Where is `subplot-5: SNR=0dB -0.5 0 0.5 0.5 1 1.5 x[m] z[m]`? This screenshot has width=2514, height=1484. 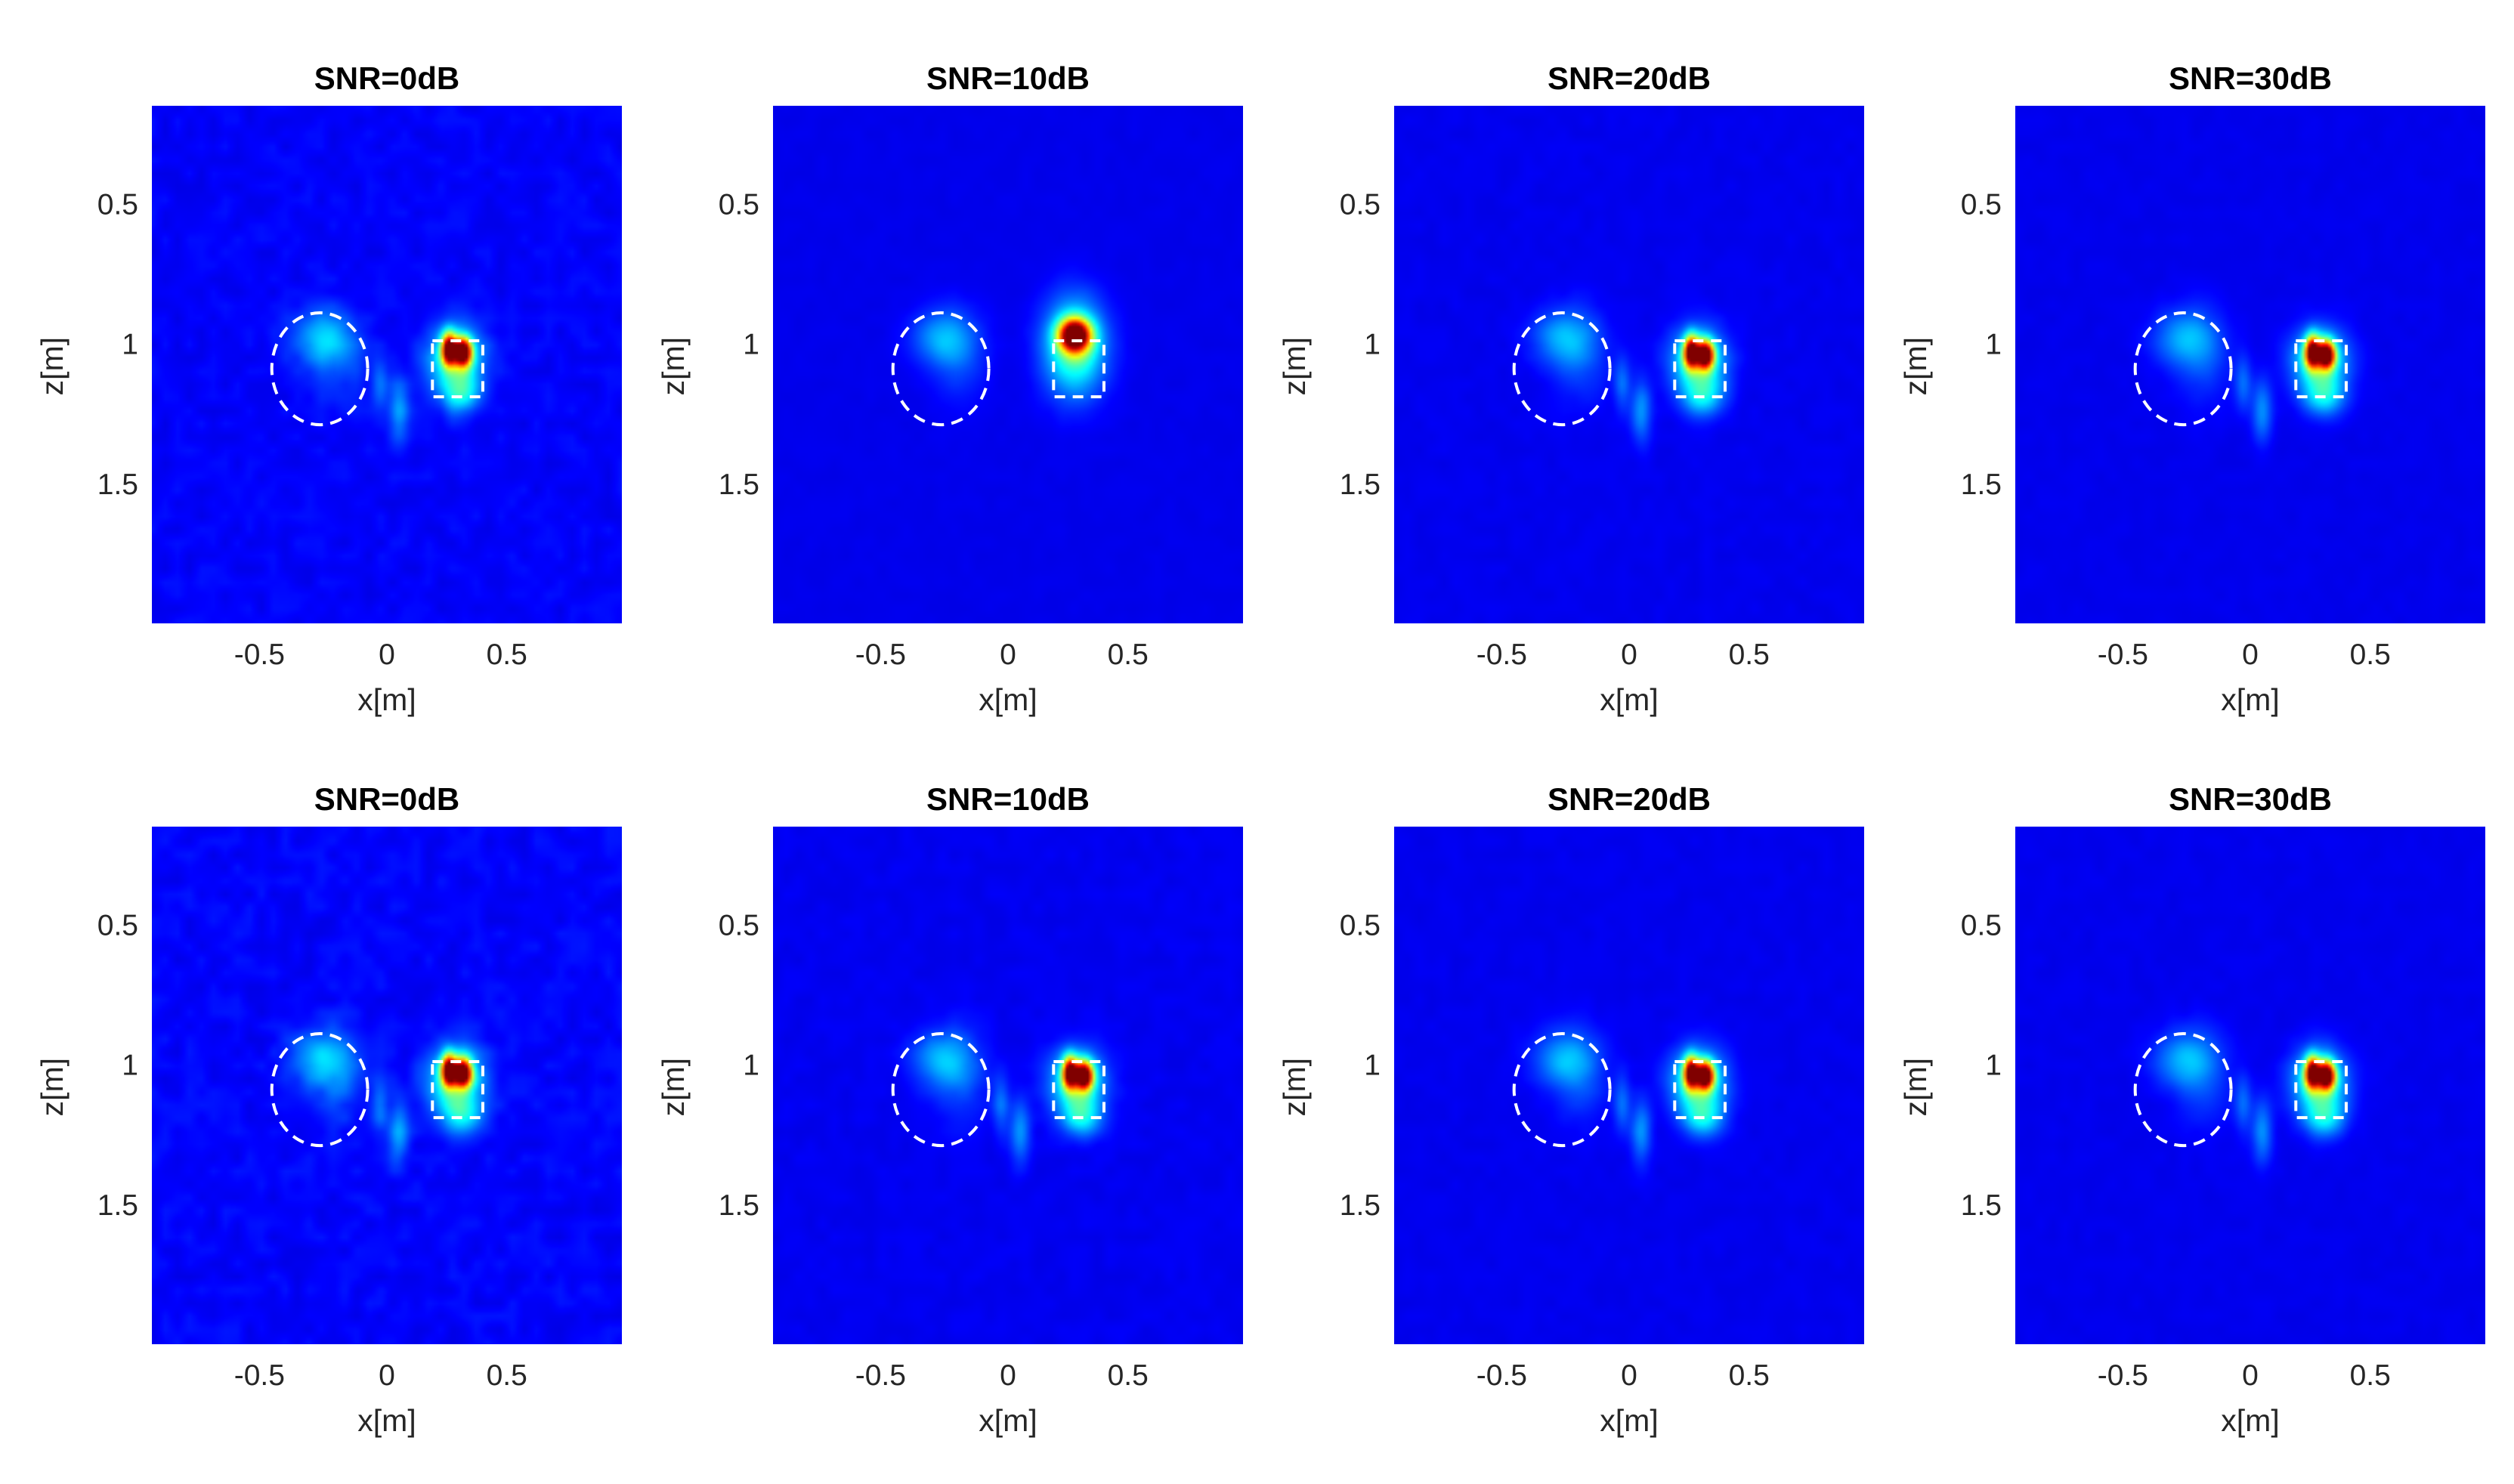 subplot-5: SNR=0dB -0.5 0 0.5 0.5 1 1.5 x[m] z[m] is located at coordinates (329, 1109).